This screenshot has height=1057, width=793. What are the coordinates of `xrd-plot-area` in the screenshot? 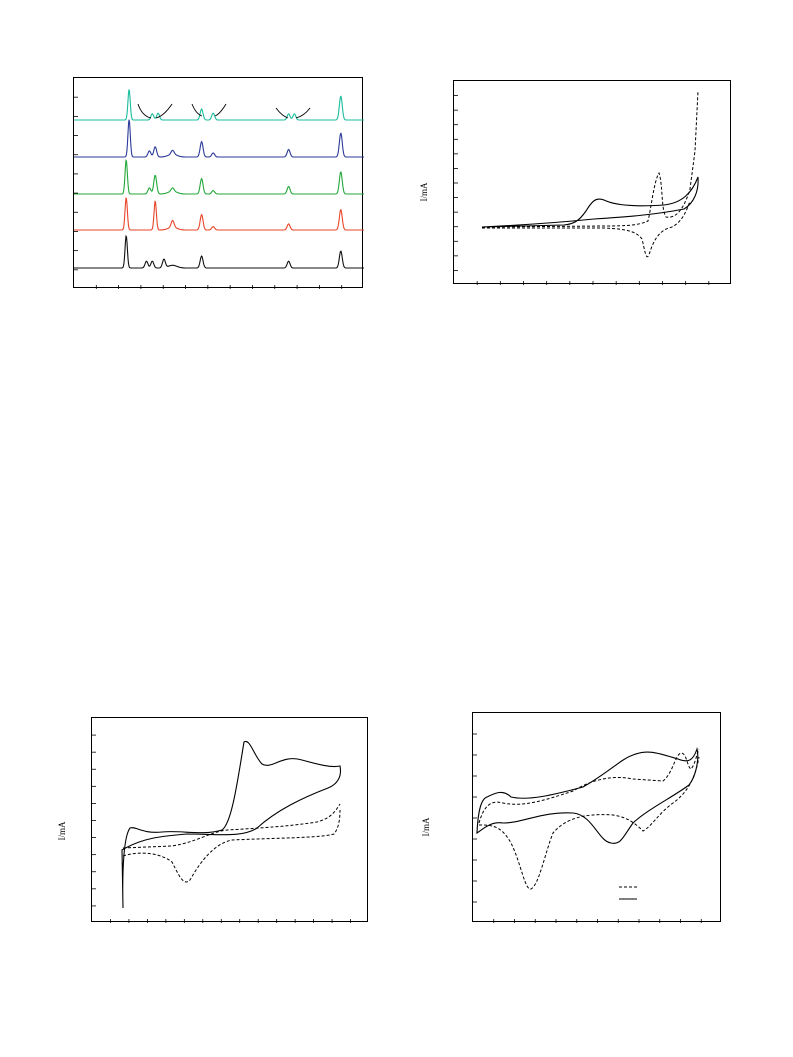 It's located at (219, 189).